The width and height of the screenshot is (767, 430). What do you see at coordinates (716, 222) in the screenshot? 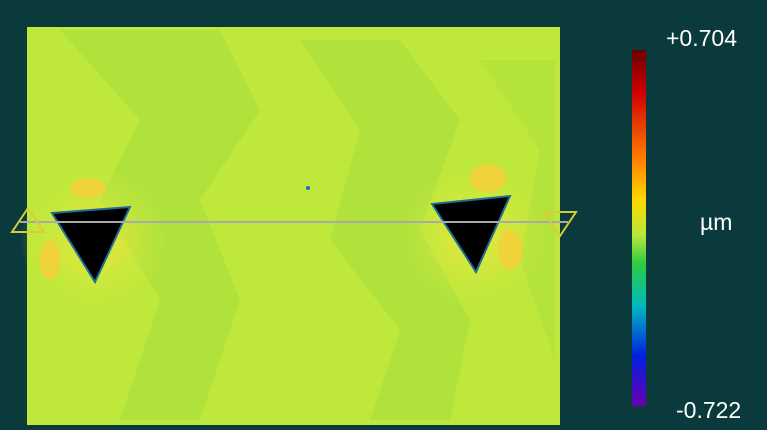
I see `scale-unit: µm` at bounding box center [716, 222].